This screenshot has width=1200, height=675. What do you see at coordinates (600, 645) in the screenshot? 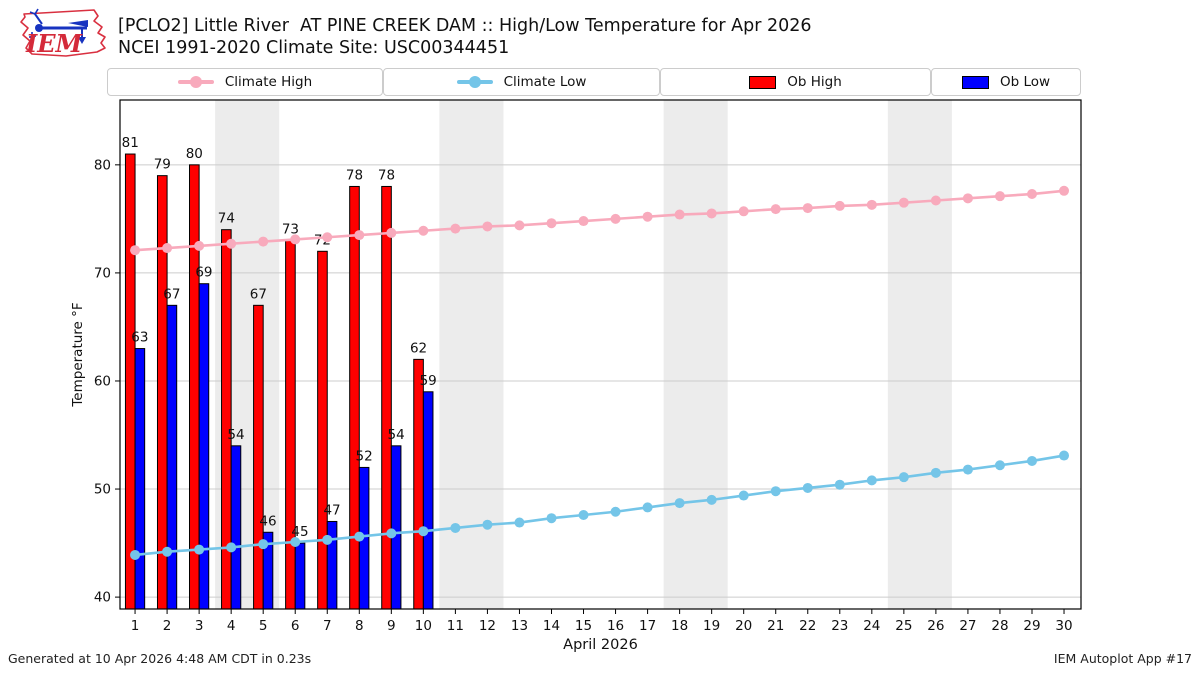
I see `x-axis-label: April 2026` at bounding box center [600, 645].